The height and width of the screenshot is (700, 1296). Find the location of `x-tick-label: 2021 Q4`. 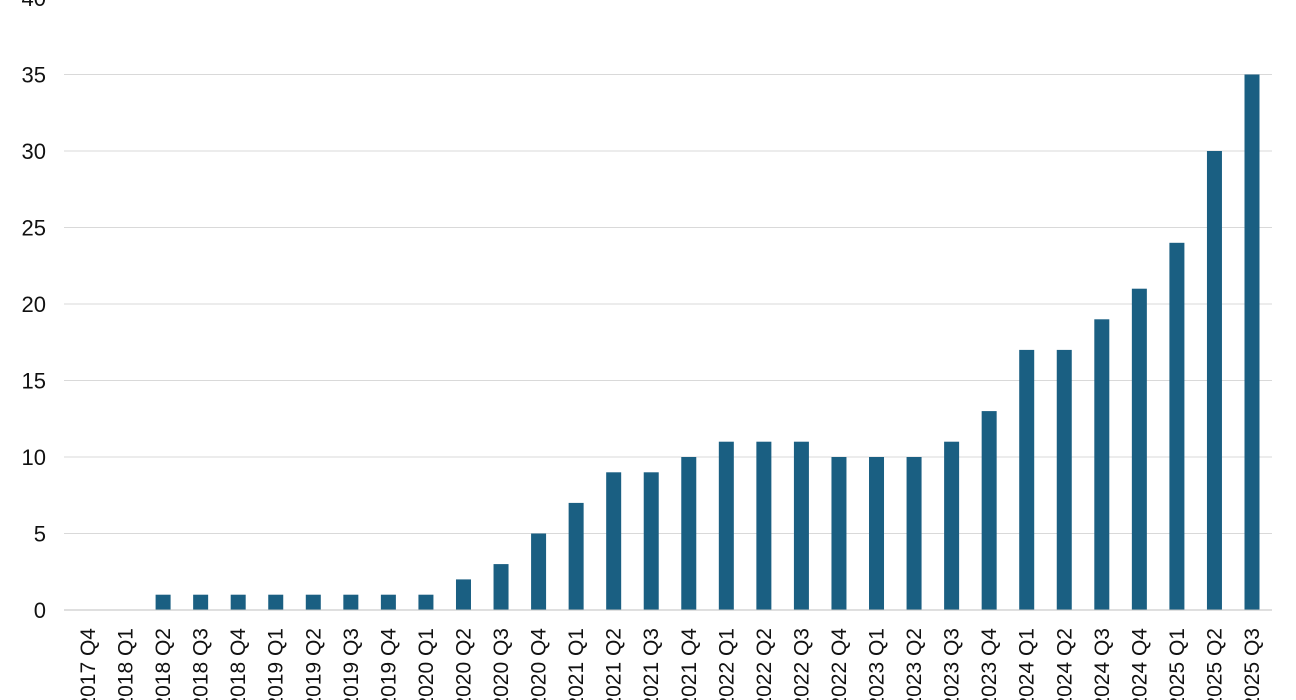

x-tick-label: 2021 Q4 is located at coordinates (689, 664).